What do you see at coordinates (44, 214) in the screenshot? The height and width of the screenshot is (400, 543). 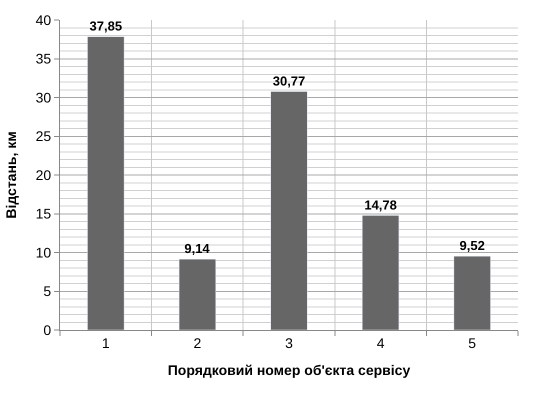 I see `y-tick-label: 15` at bounding box center [44, 214].